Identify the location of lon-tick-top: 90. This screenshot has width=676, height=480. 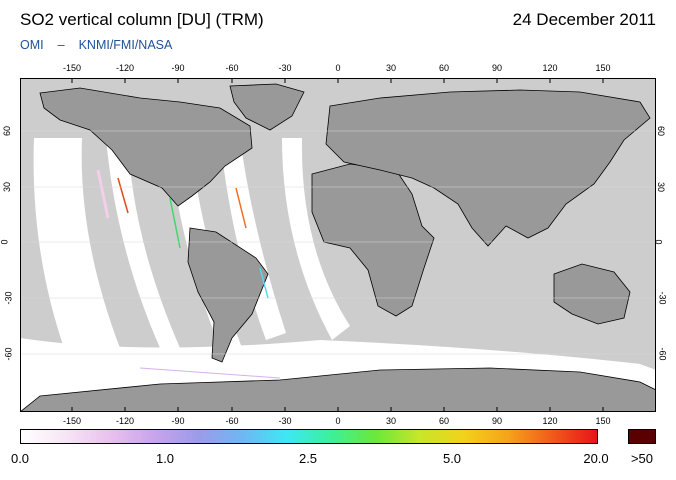
(497, 68).